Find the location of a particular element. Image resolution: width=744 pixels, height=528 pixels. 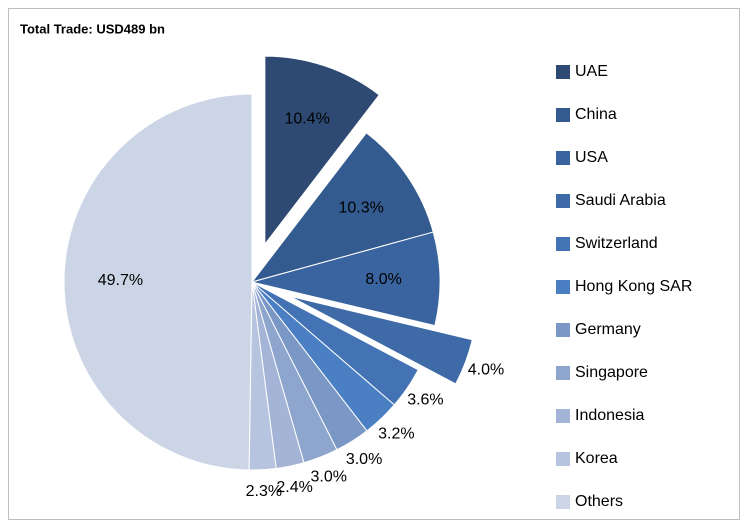

data-label: 3.6% is located at coordinates (425, 400).